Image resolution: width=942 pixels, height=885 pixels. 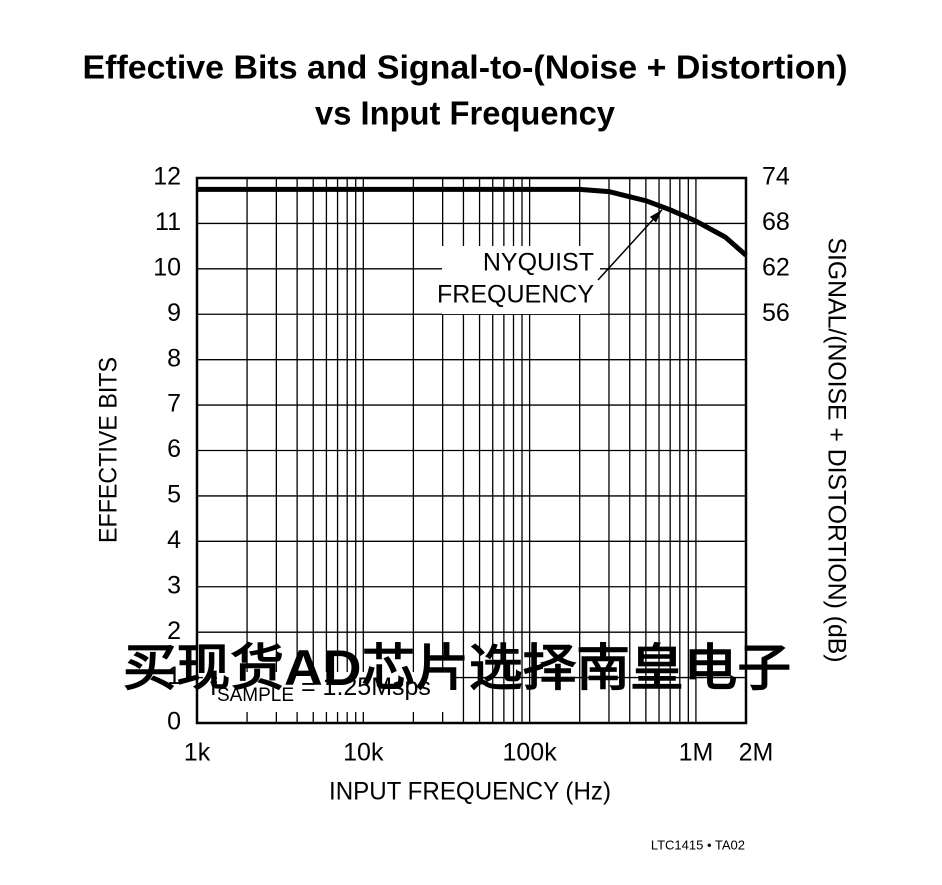 What do you see at coordinates (696, 753) in the screenshot?
I see `x-tick-label: 1M` at bounding box center [696, 753].